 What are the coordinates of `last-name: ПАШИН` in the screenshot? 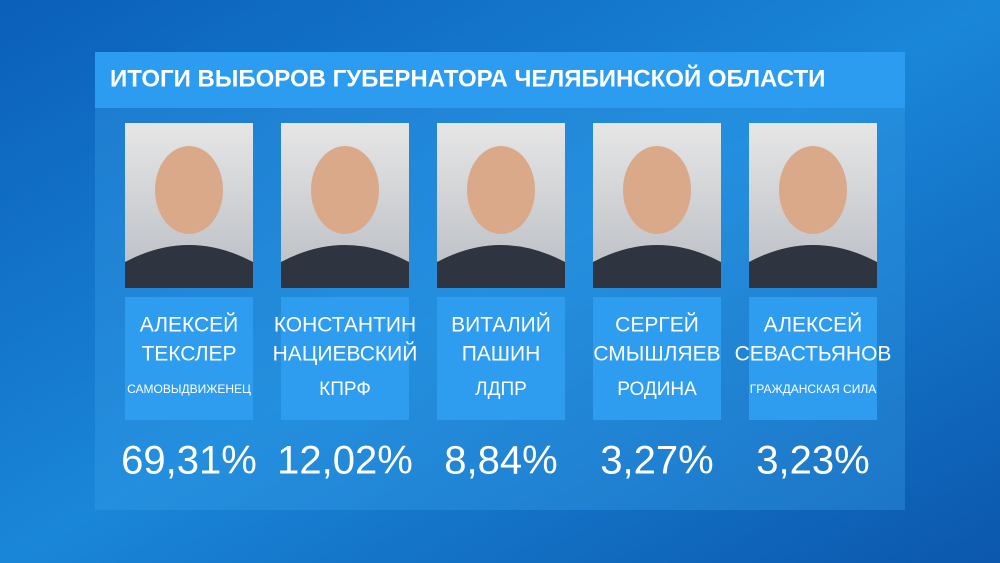 It's located at (501, 354).